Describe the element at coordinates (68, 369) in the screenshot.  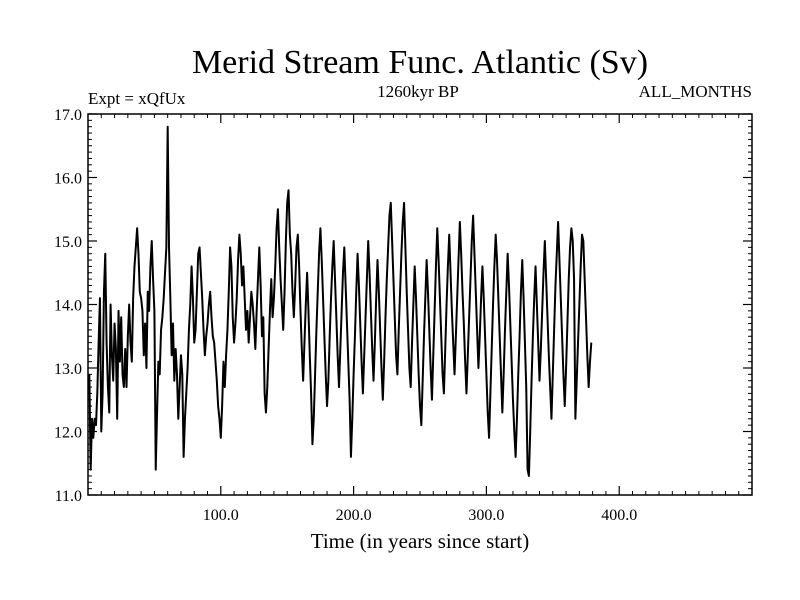
I see `y-tick-label: 13.0` at that location.